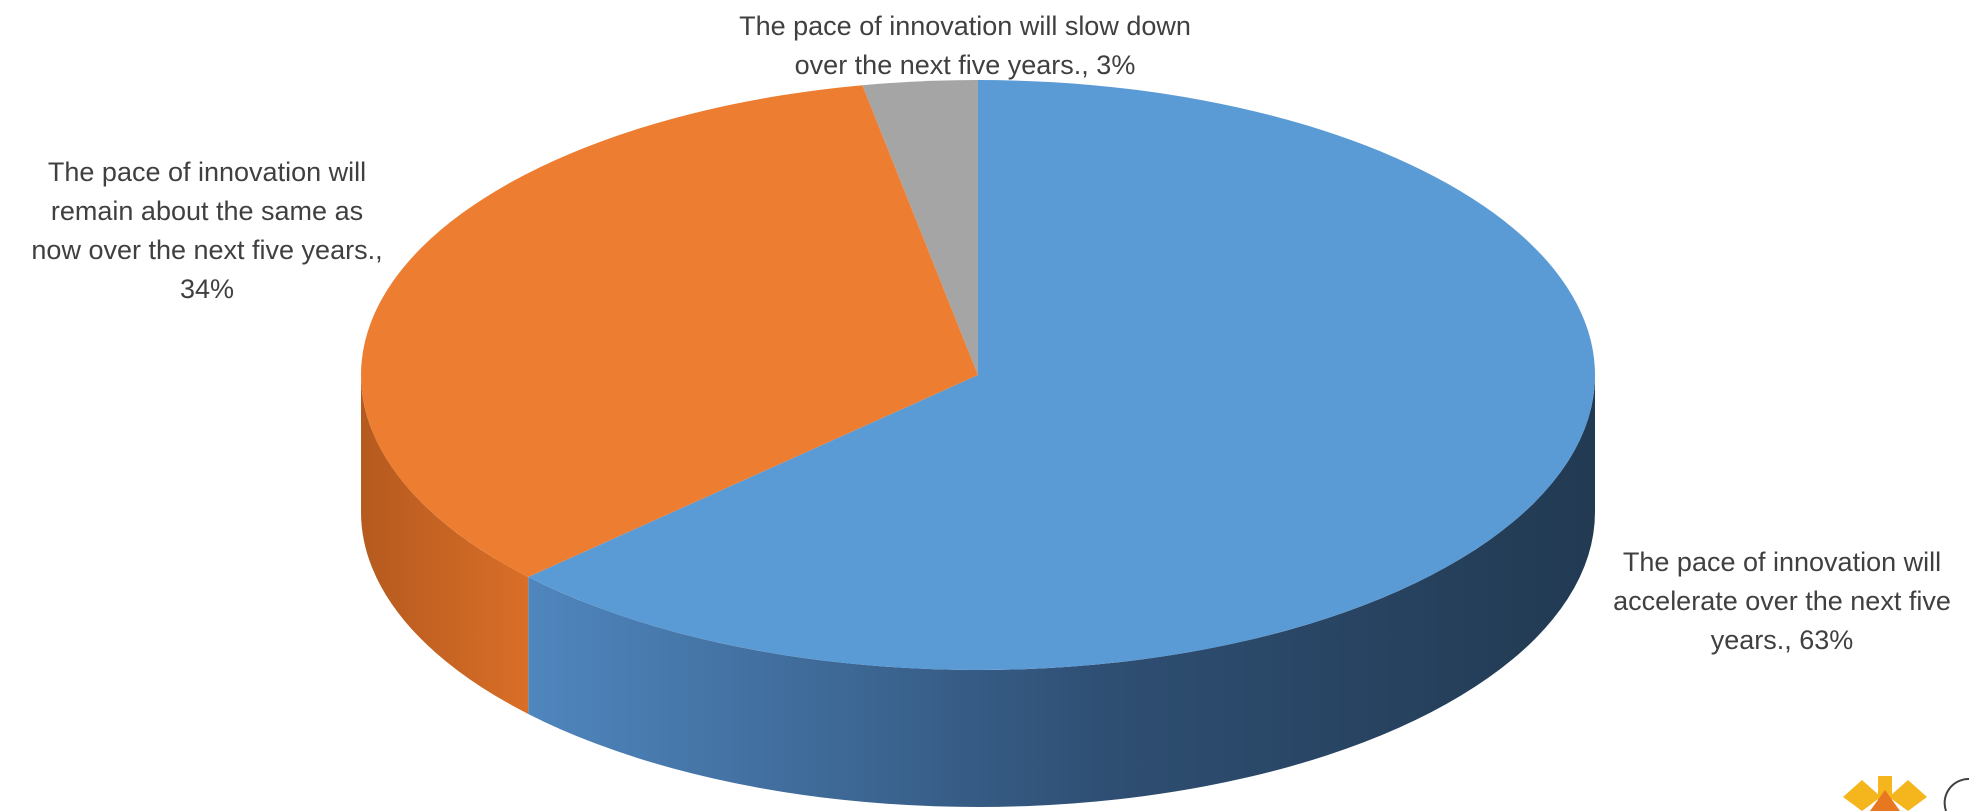 This screenshot has height=811, width=1969. Describe the element at coordinates (1956, 794) in the screenshot. I see `logo-ring` at that location.